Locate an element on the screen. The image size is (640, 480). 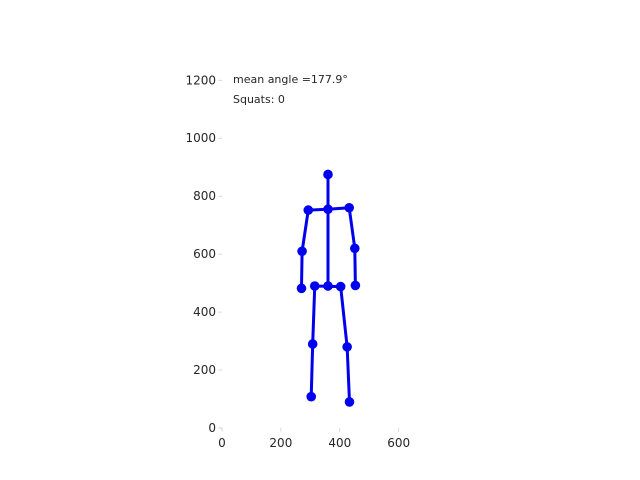
y-tick-label: 200 is located at coordinates (204, 370).